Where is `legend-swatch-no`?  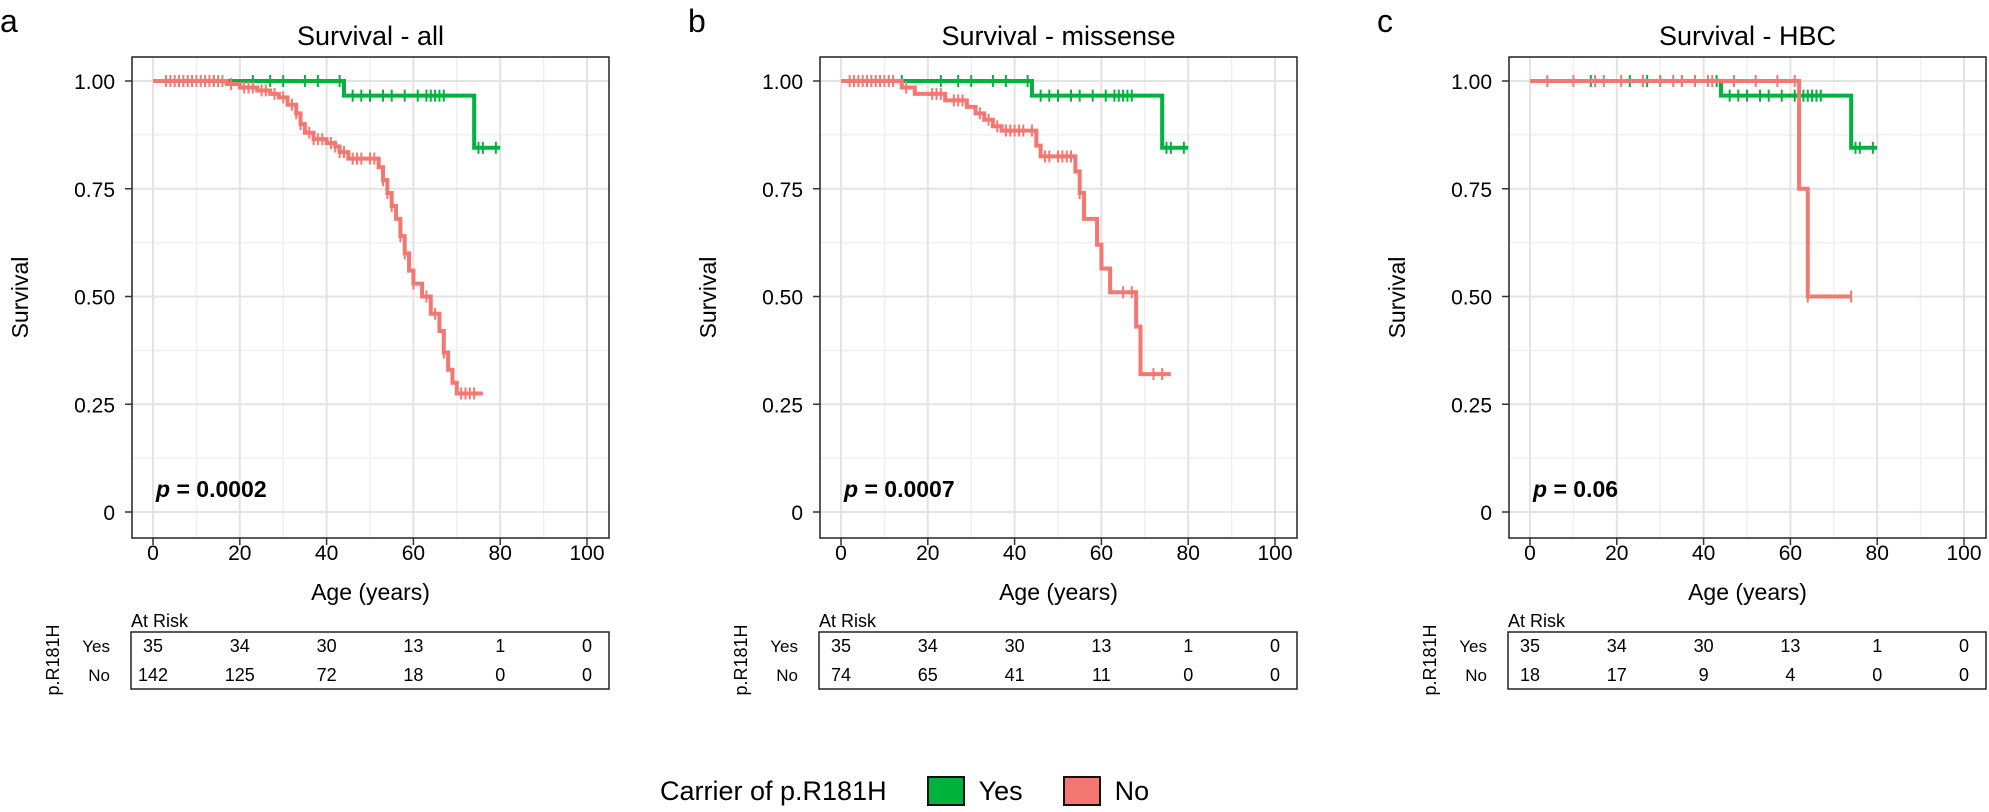 legend-swatch-no is located at coordinates (1081, 791).